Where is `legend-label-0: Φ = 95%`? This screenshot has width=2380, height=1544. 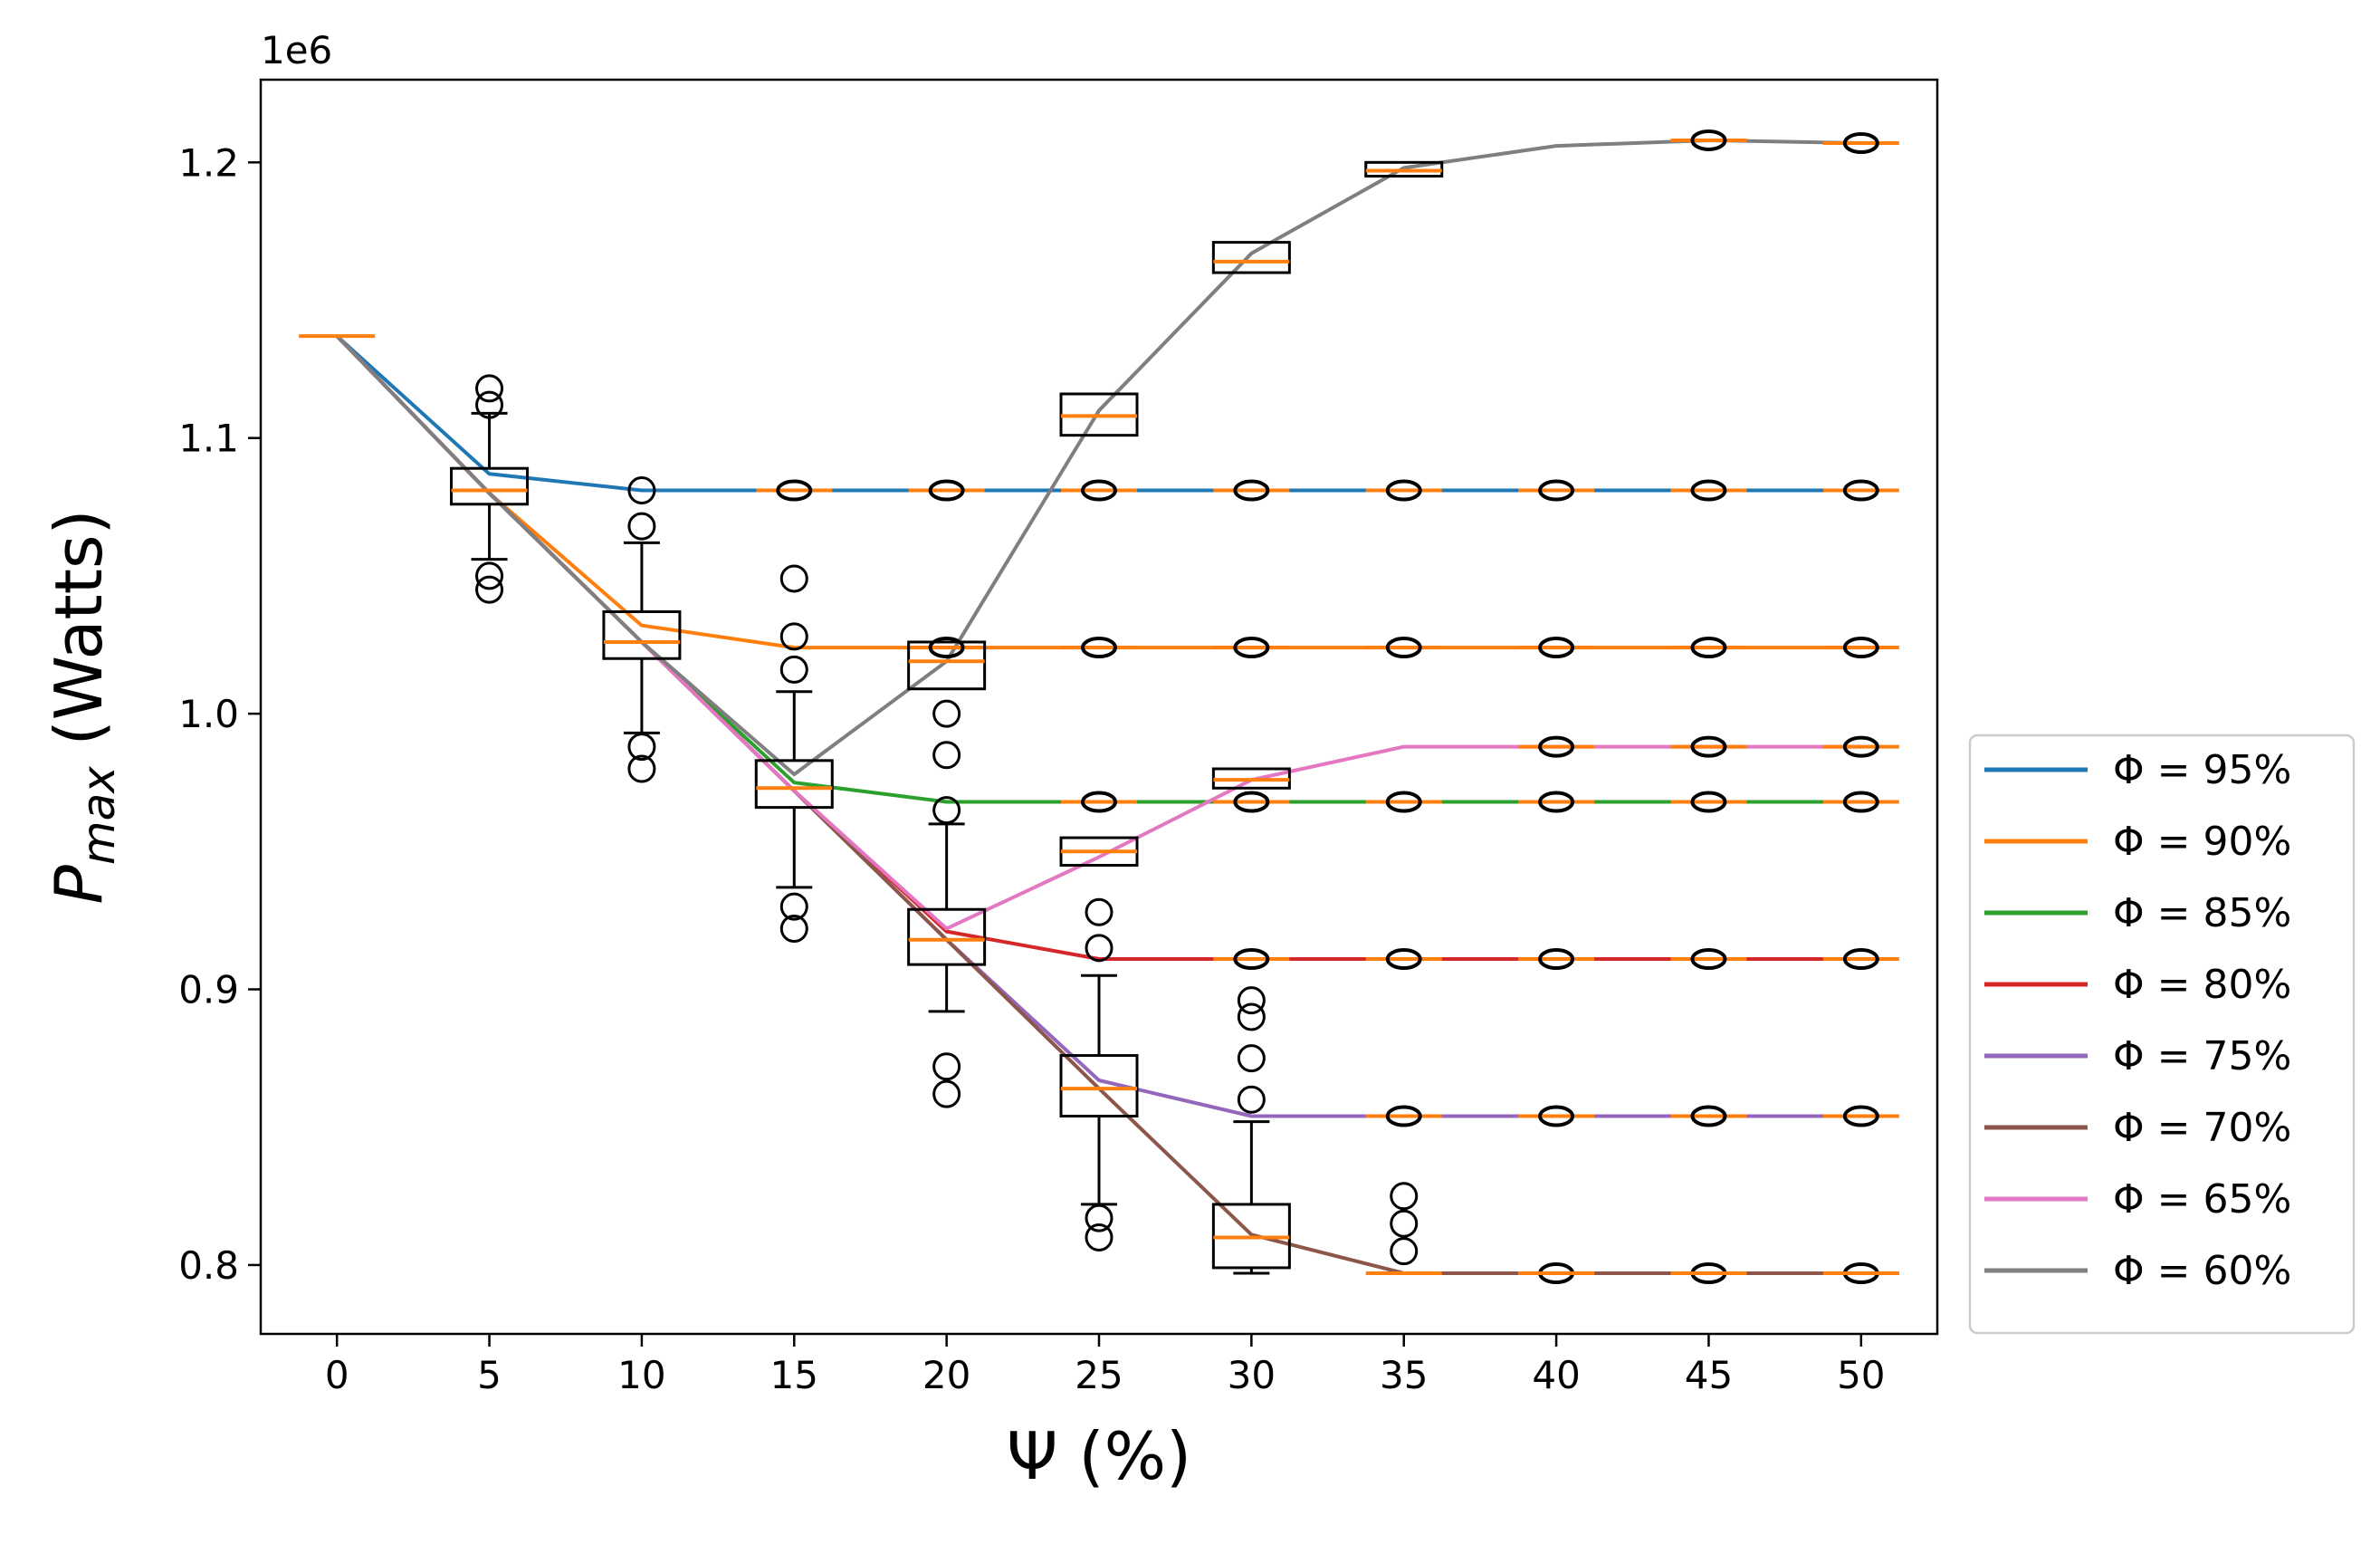
legend-label-0: Φ = 95% is located at coordinates (2202, 770).